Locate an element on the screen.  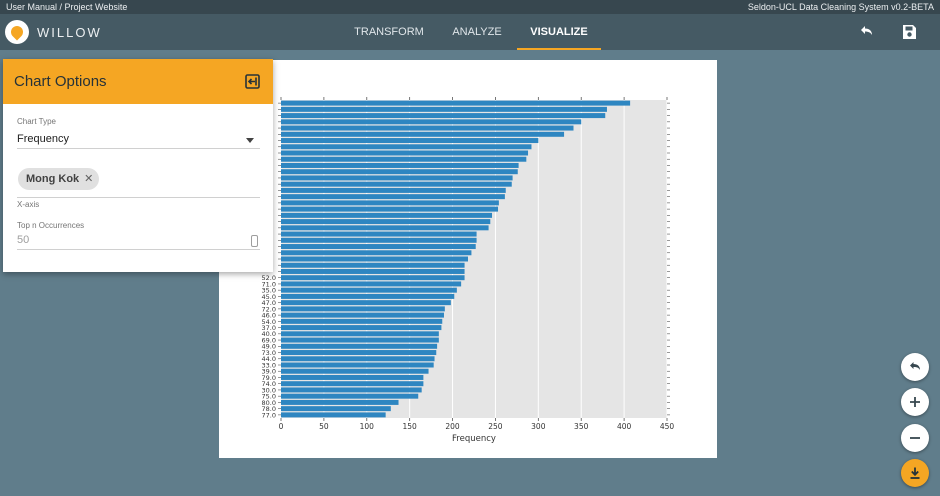
zoom-in-icon is located at coordinates (915, 402).